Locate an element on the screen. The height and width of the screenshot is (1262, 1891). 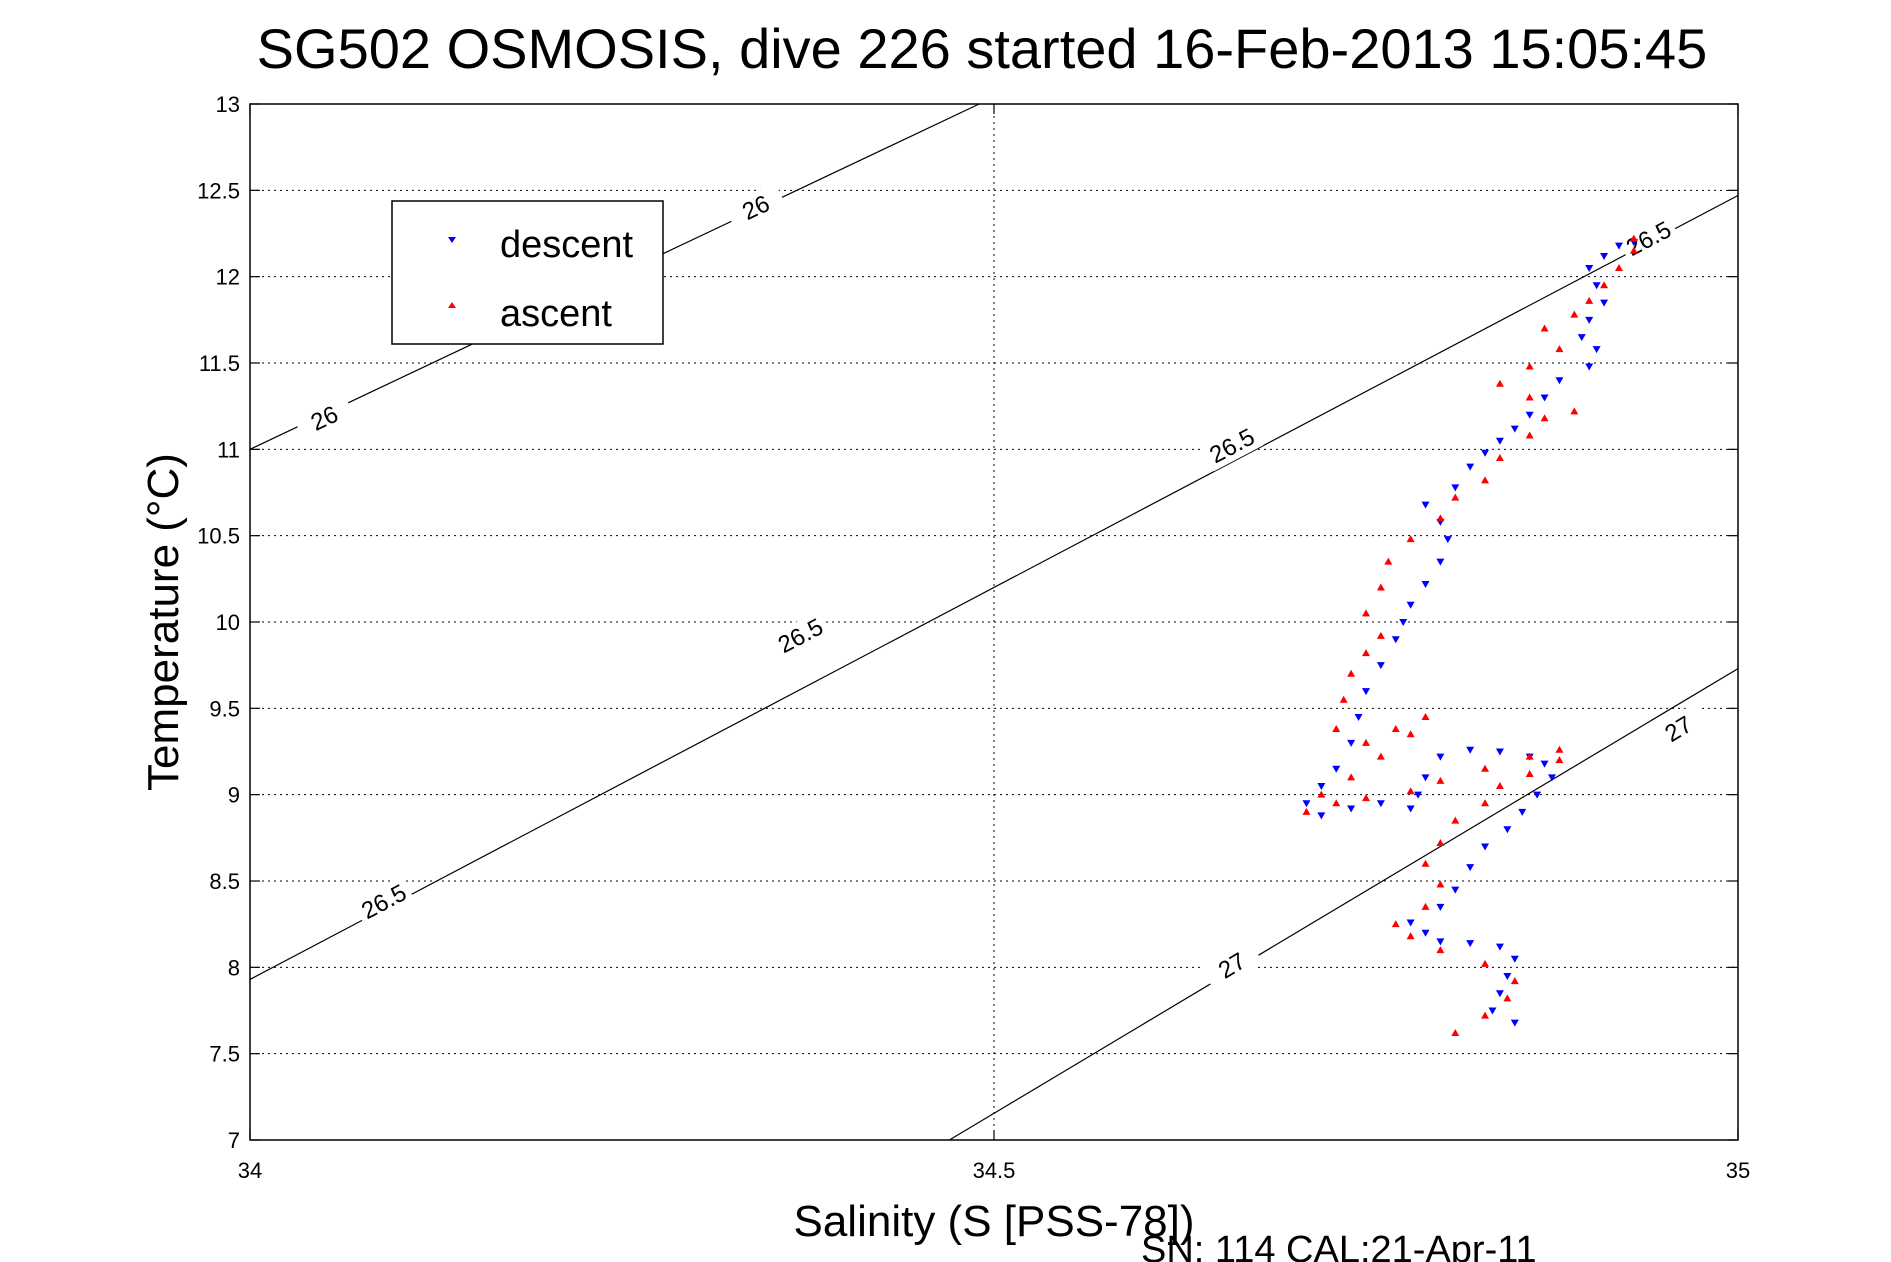
x-tick-label: 34.5 is located at coordinates (994, 1170).